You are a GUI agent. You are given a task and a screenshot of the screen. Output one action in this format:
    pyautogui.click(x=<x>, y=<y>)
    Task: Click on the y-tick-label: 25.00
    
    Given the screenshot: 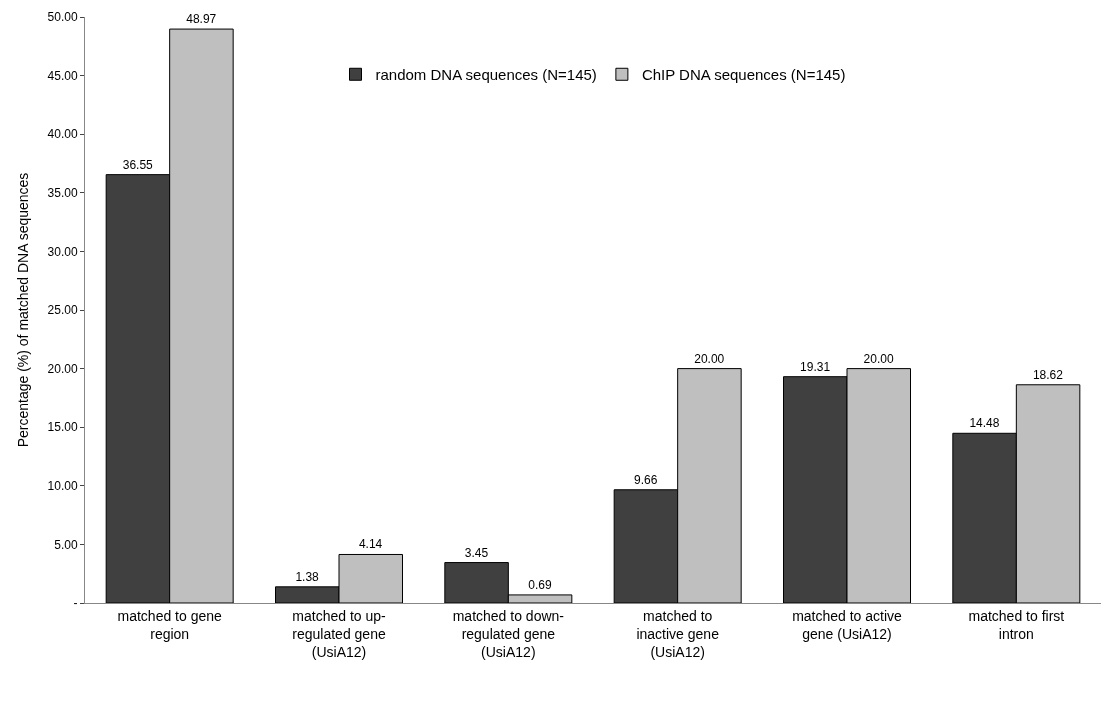 What is the action you would take?
    pyautogui.click(x=62, y=310)
    